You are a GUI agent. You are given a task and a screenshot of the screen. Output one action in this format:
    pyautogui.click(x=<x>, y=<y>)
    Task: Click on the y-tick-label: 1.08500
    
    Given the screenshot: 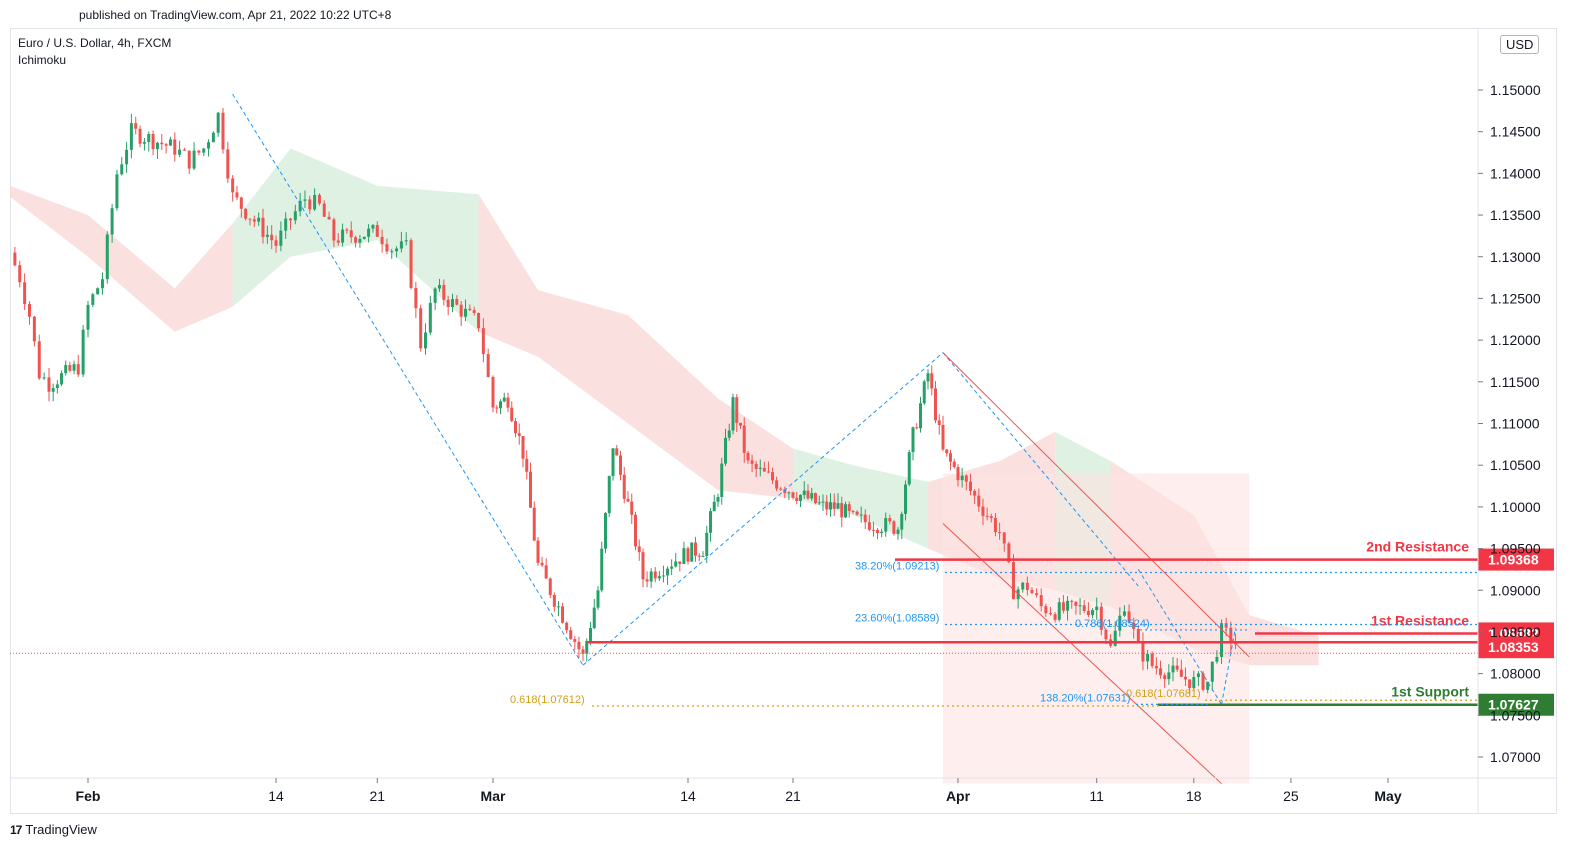 What is the action you would take?
    pyautogui.click(x=1515, y=632)
    